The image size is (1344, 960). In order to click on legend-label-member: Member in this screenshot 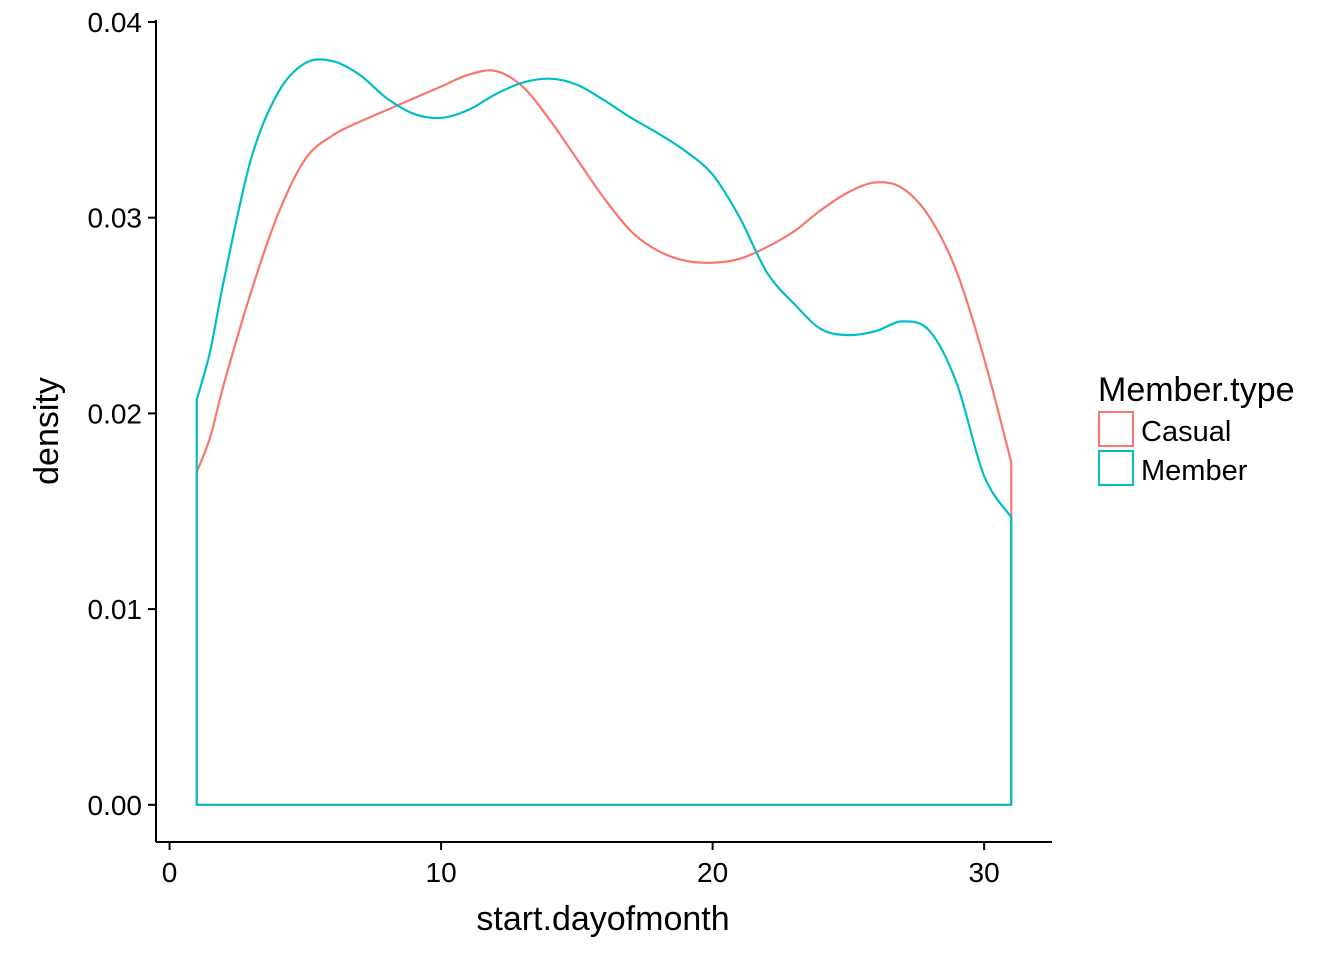, I will do `click(1194, 471)`.